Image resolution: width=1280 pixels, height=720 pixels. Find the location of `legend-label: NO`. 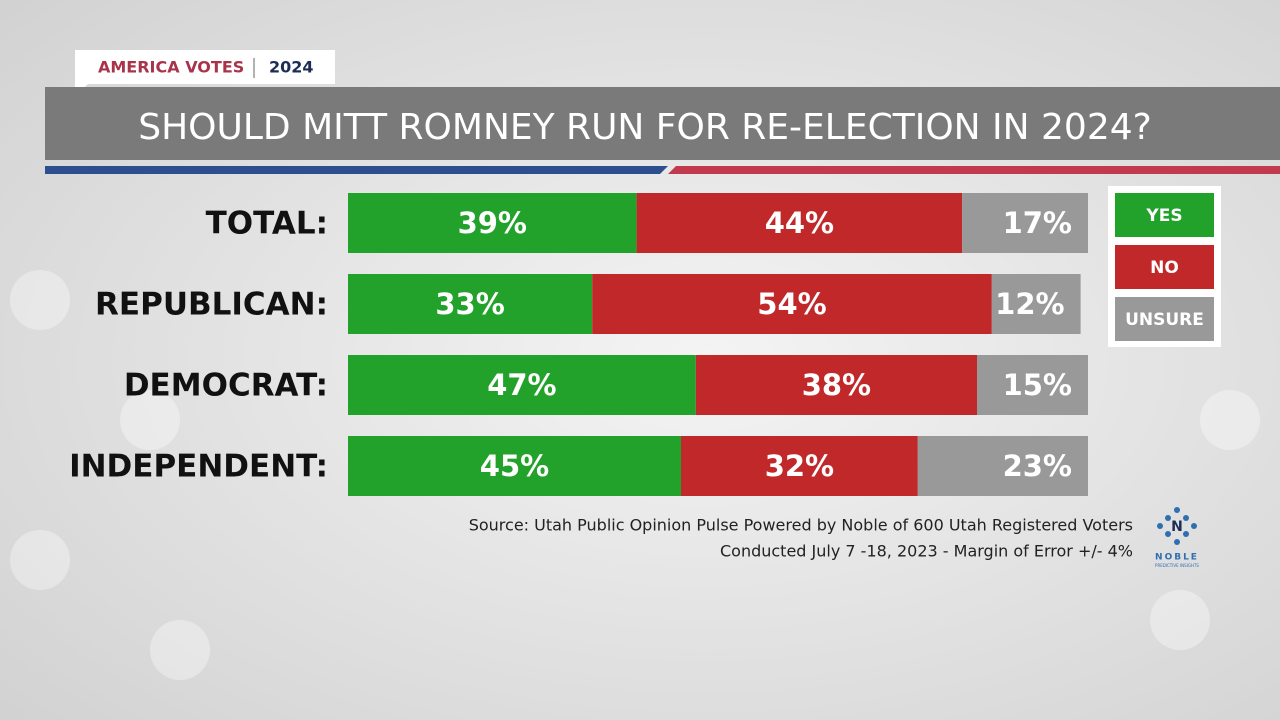

legend-label: NO is located at coordinates (1164, 268).